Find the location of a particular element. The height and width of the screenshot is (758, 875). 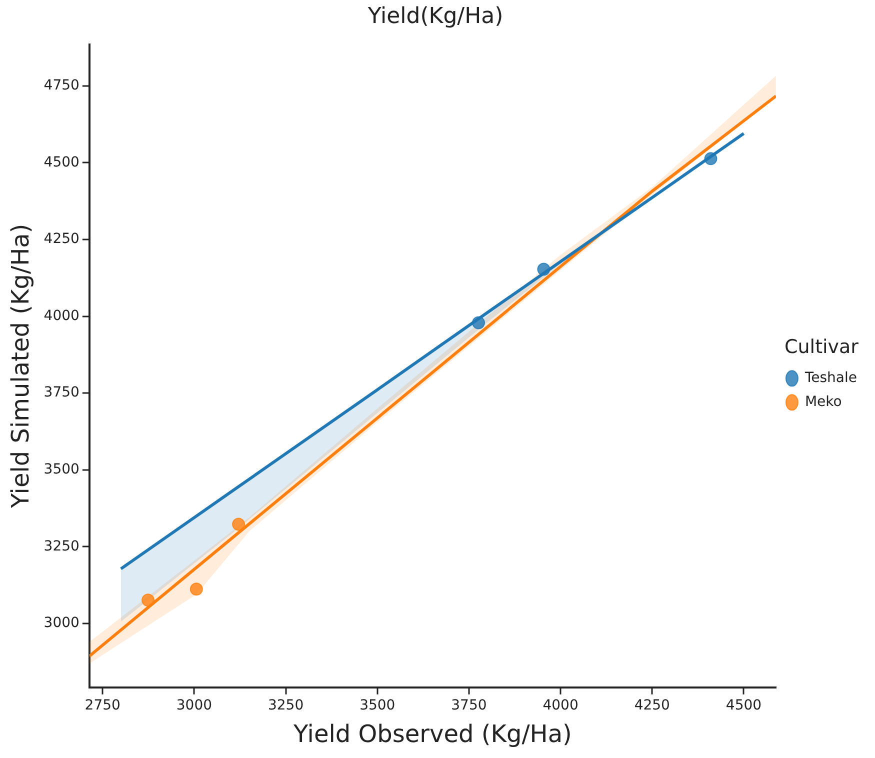

x-tick-label: 2750 is located at coordinates (102, 705).